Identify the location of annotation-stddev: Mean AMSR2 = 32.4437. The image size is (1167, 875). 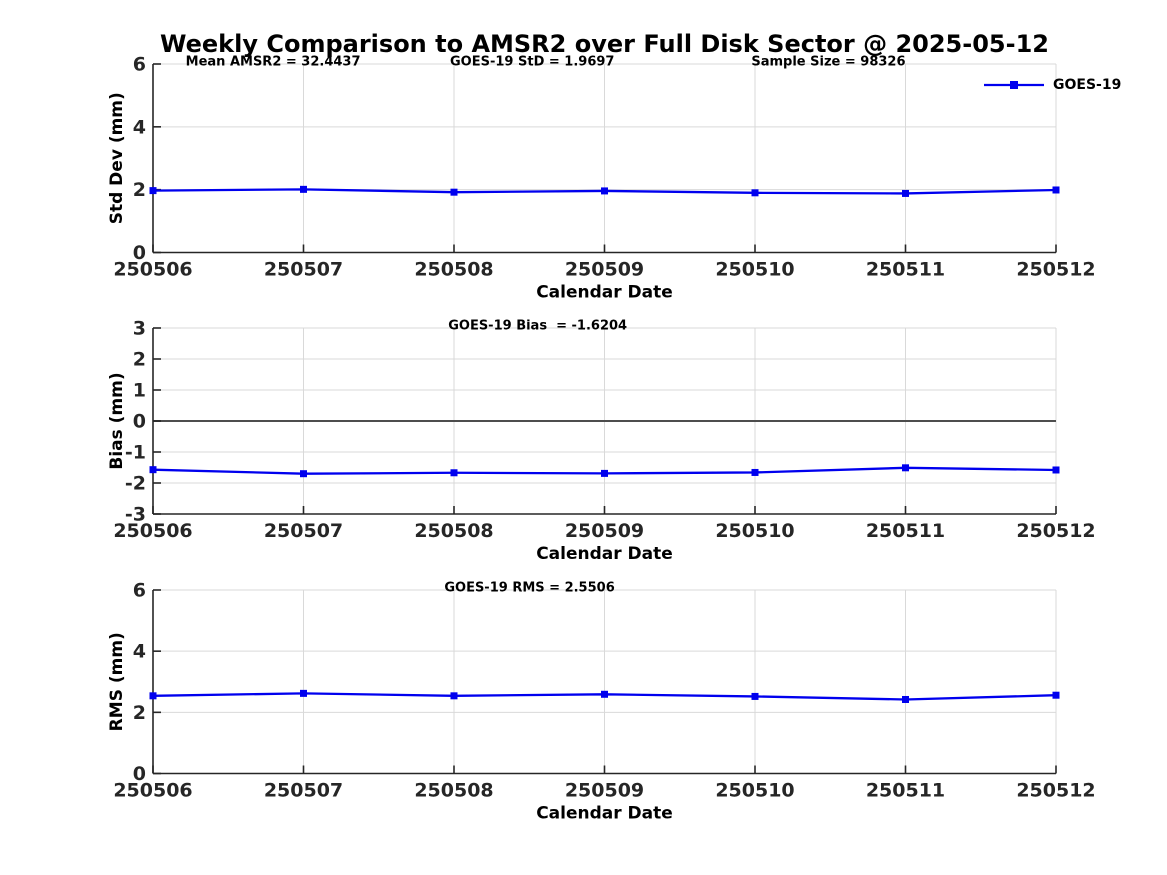
(273, 62).